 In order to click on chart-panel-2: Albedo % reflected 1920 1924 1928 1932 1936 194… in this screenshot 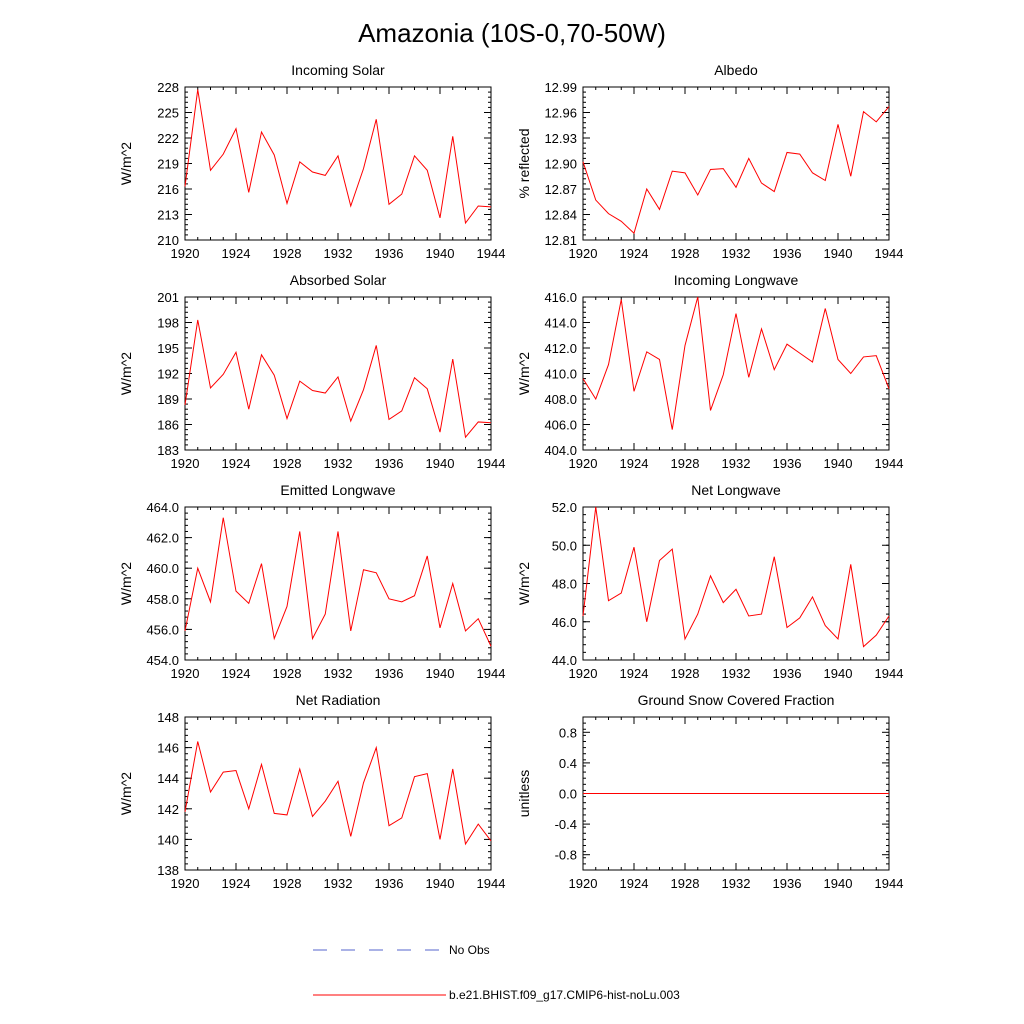, I will do `click(709, 161)`.